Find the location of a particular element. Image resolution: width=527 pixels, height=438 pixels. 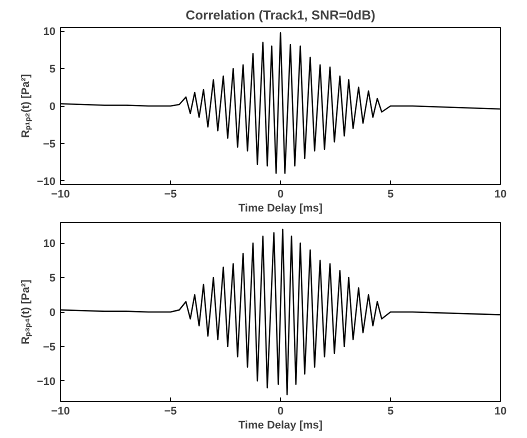

y-axis-title: Rₚ₁ₚ₂(t) [Pa²] is located at coordinates (26, 106).